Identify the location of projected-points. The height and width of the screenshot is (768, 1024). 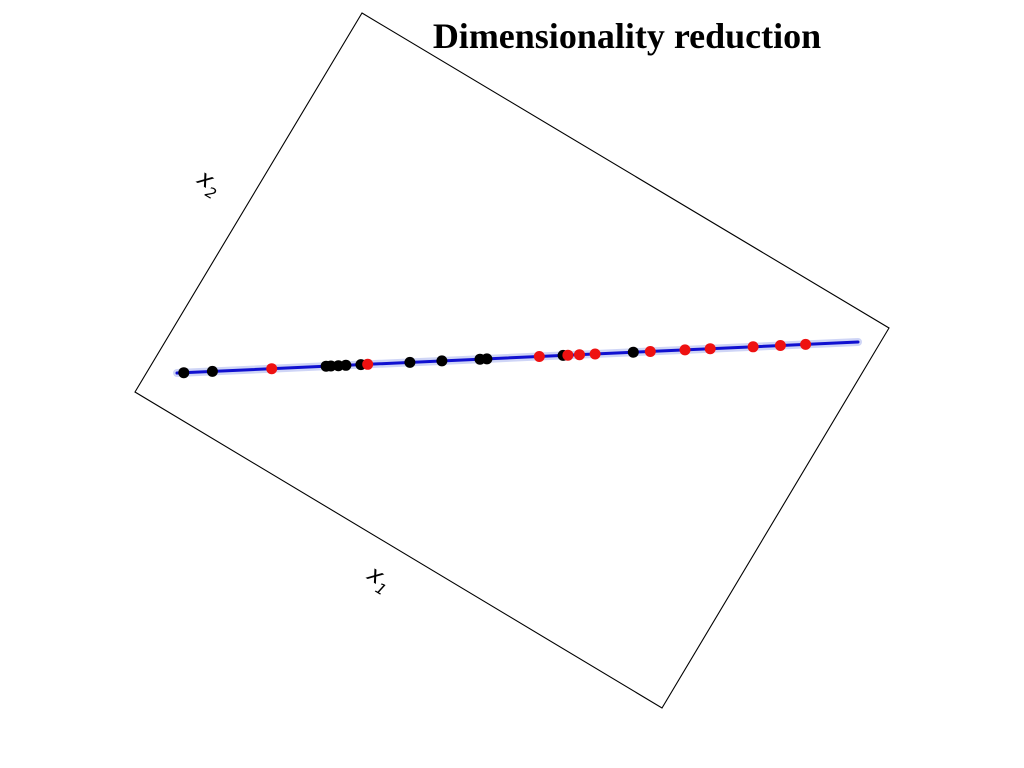
(495, 358).